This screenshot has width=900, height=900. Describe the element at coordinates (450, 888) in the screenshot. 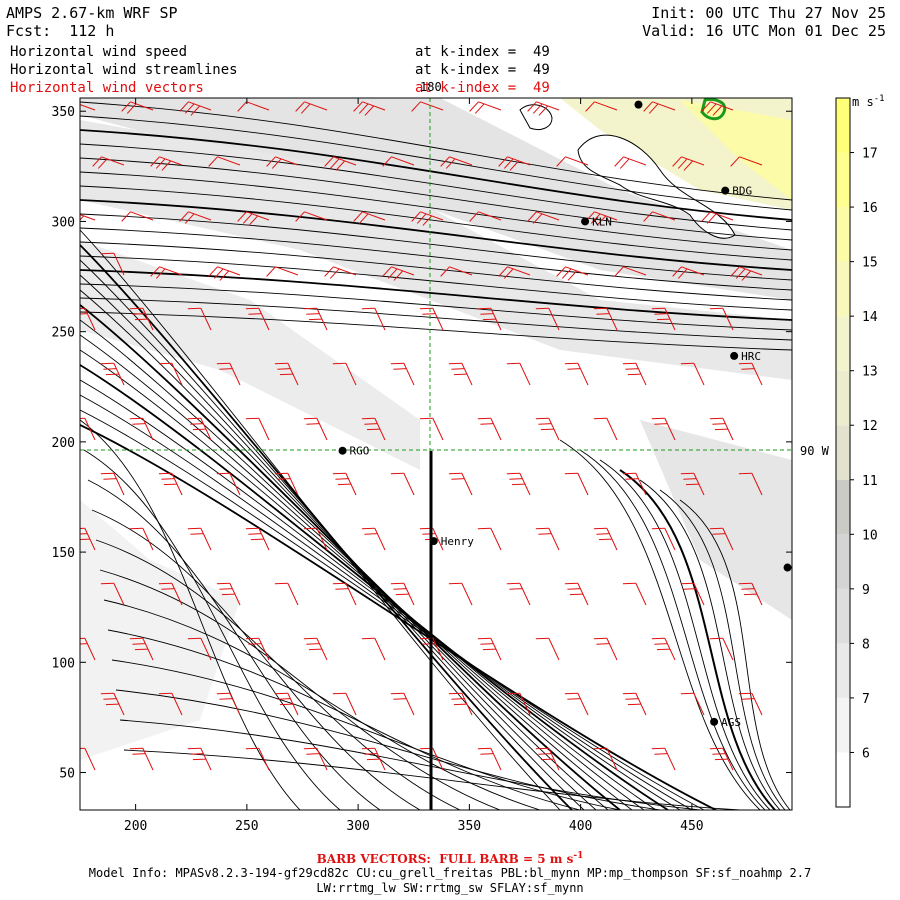

I see `model-physics: LW:rrtmg_lw SW:rrtmg_sw SFLAY:sf_mynn` at that location.